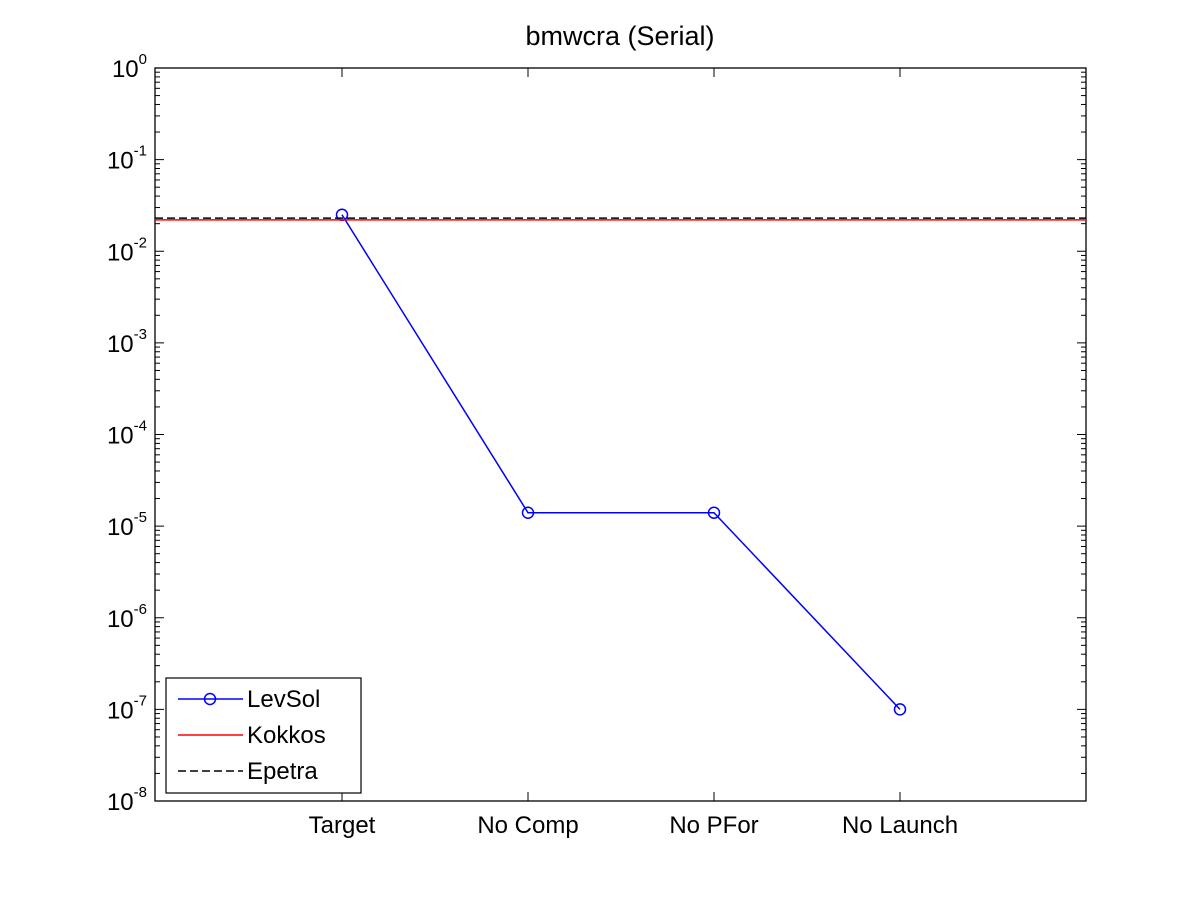  I want to click on y-axis-labels: 10⁻⁸ 10⁻⁷ 10⁻⁶ 10⁻⁵ 10⁻⁴ 10⁻³ 10⁻² 10⁻¹ 10⁰, so click(127, 433).